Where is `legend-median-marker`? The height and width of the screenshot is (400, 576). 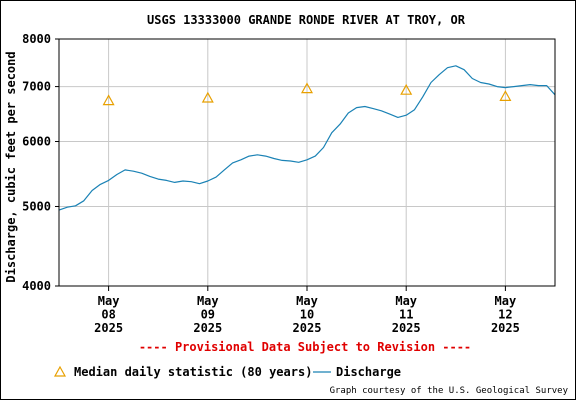 legend-median-marker is located at coordinates (60, 371).